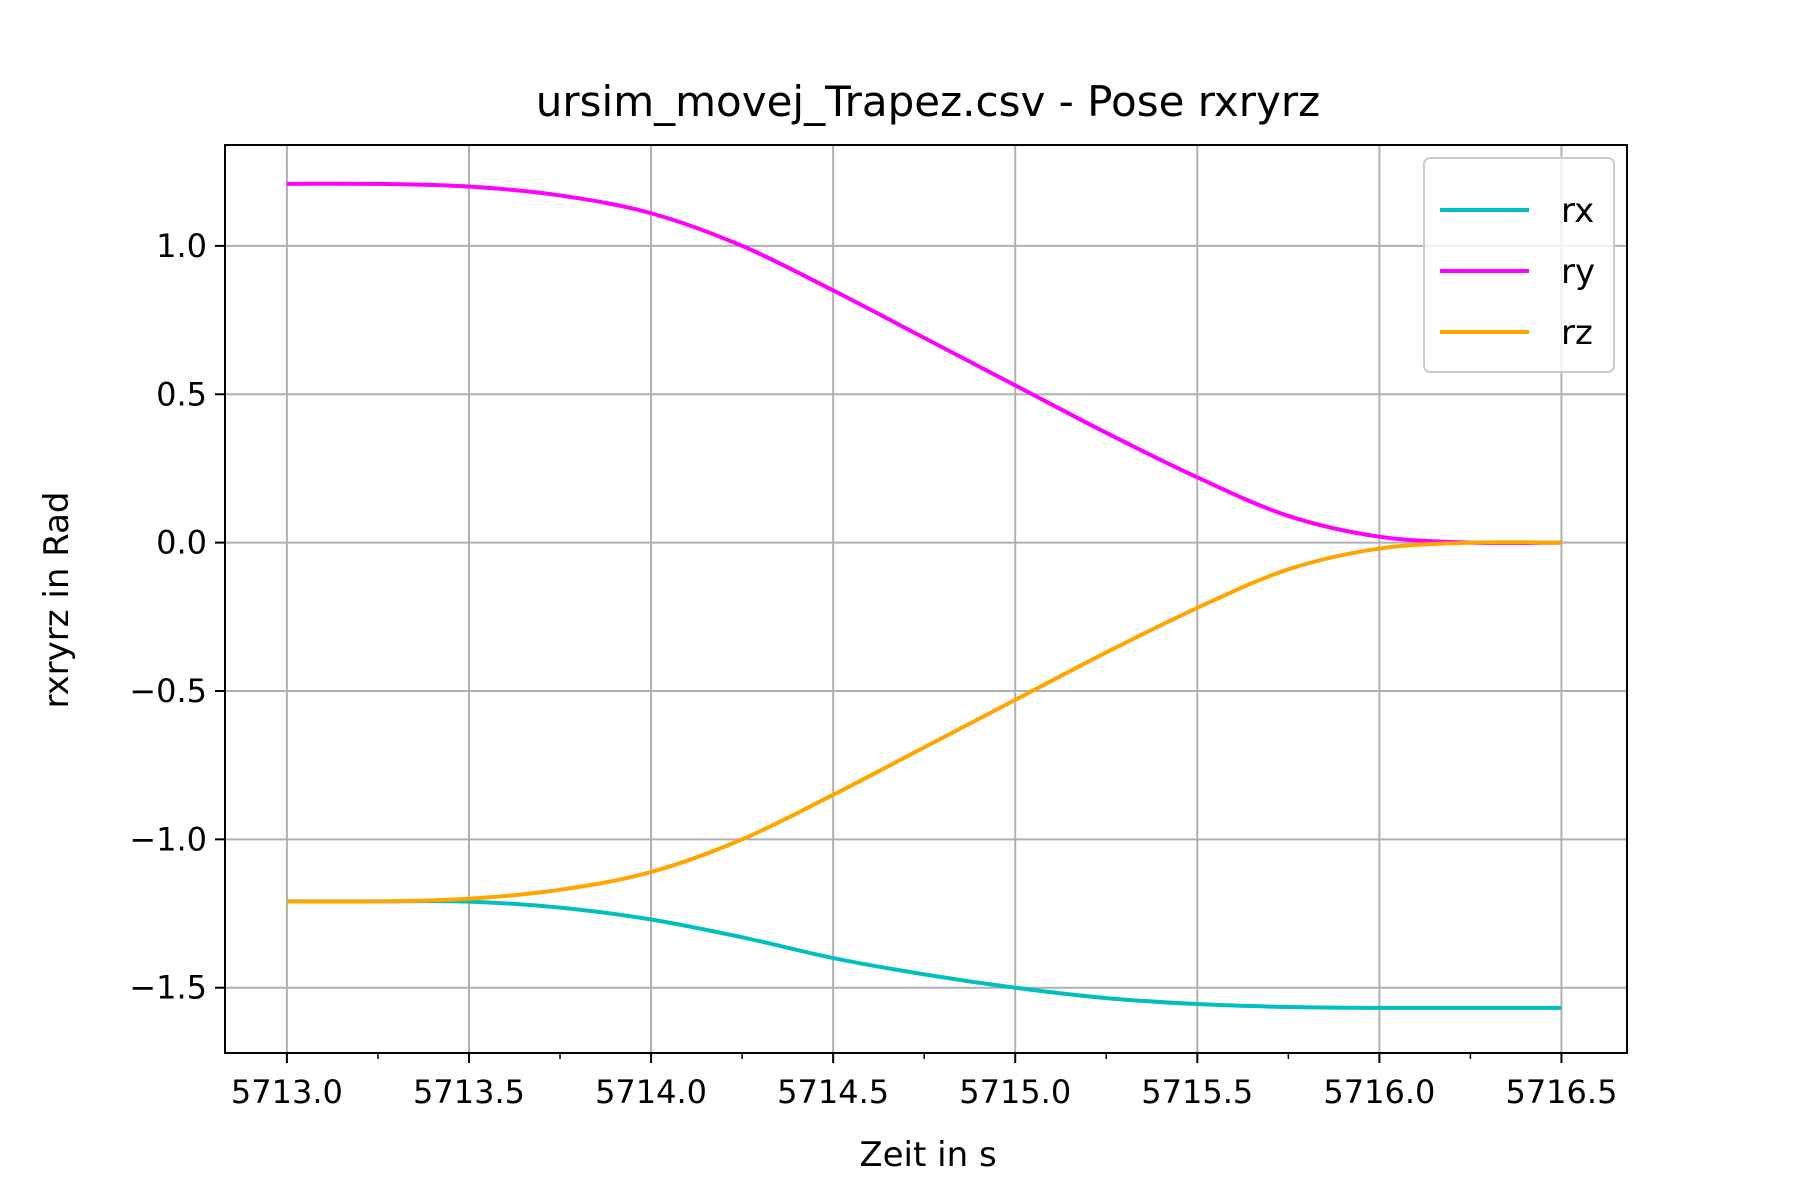  Describe the element at coordinates (168, 988) in the screenshot. I see `y-tick-label: −1.5` at that location.